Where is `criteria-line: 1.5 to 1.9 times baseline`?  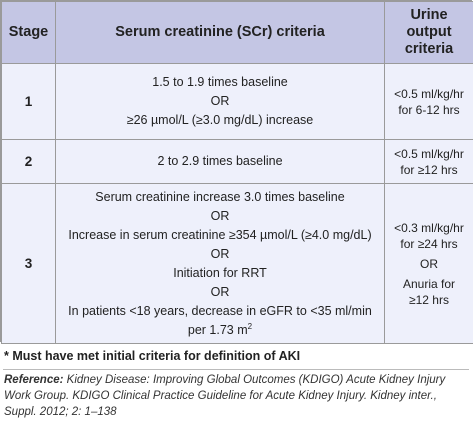 criteria-line: 1.5 to 1.9 times baseline is located at coordinates (220, 82).